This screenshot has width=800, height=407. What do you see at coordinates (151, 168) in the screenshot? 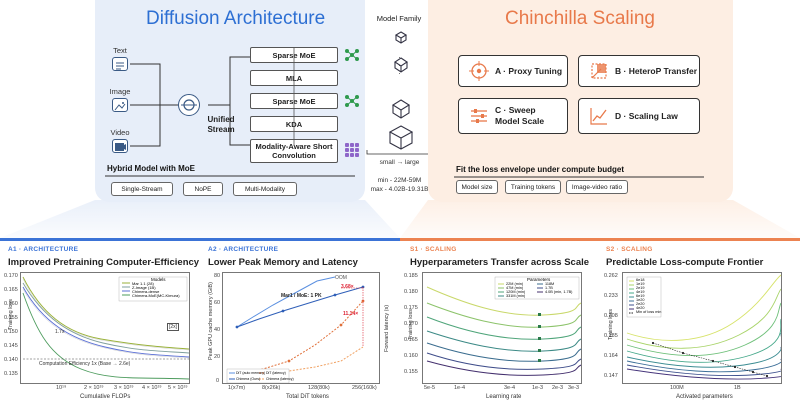
I see `hybrid-model-label: Hybrid Model with MoE` at bounding box center [151, 168].